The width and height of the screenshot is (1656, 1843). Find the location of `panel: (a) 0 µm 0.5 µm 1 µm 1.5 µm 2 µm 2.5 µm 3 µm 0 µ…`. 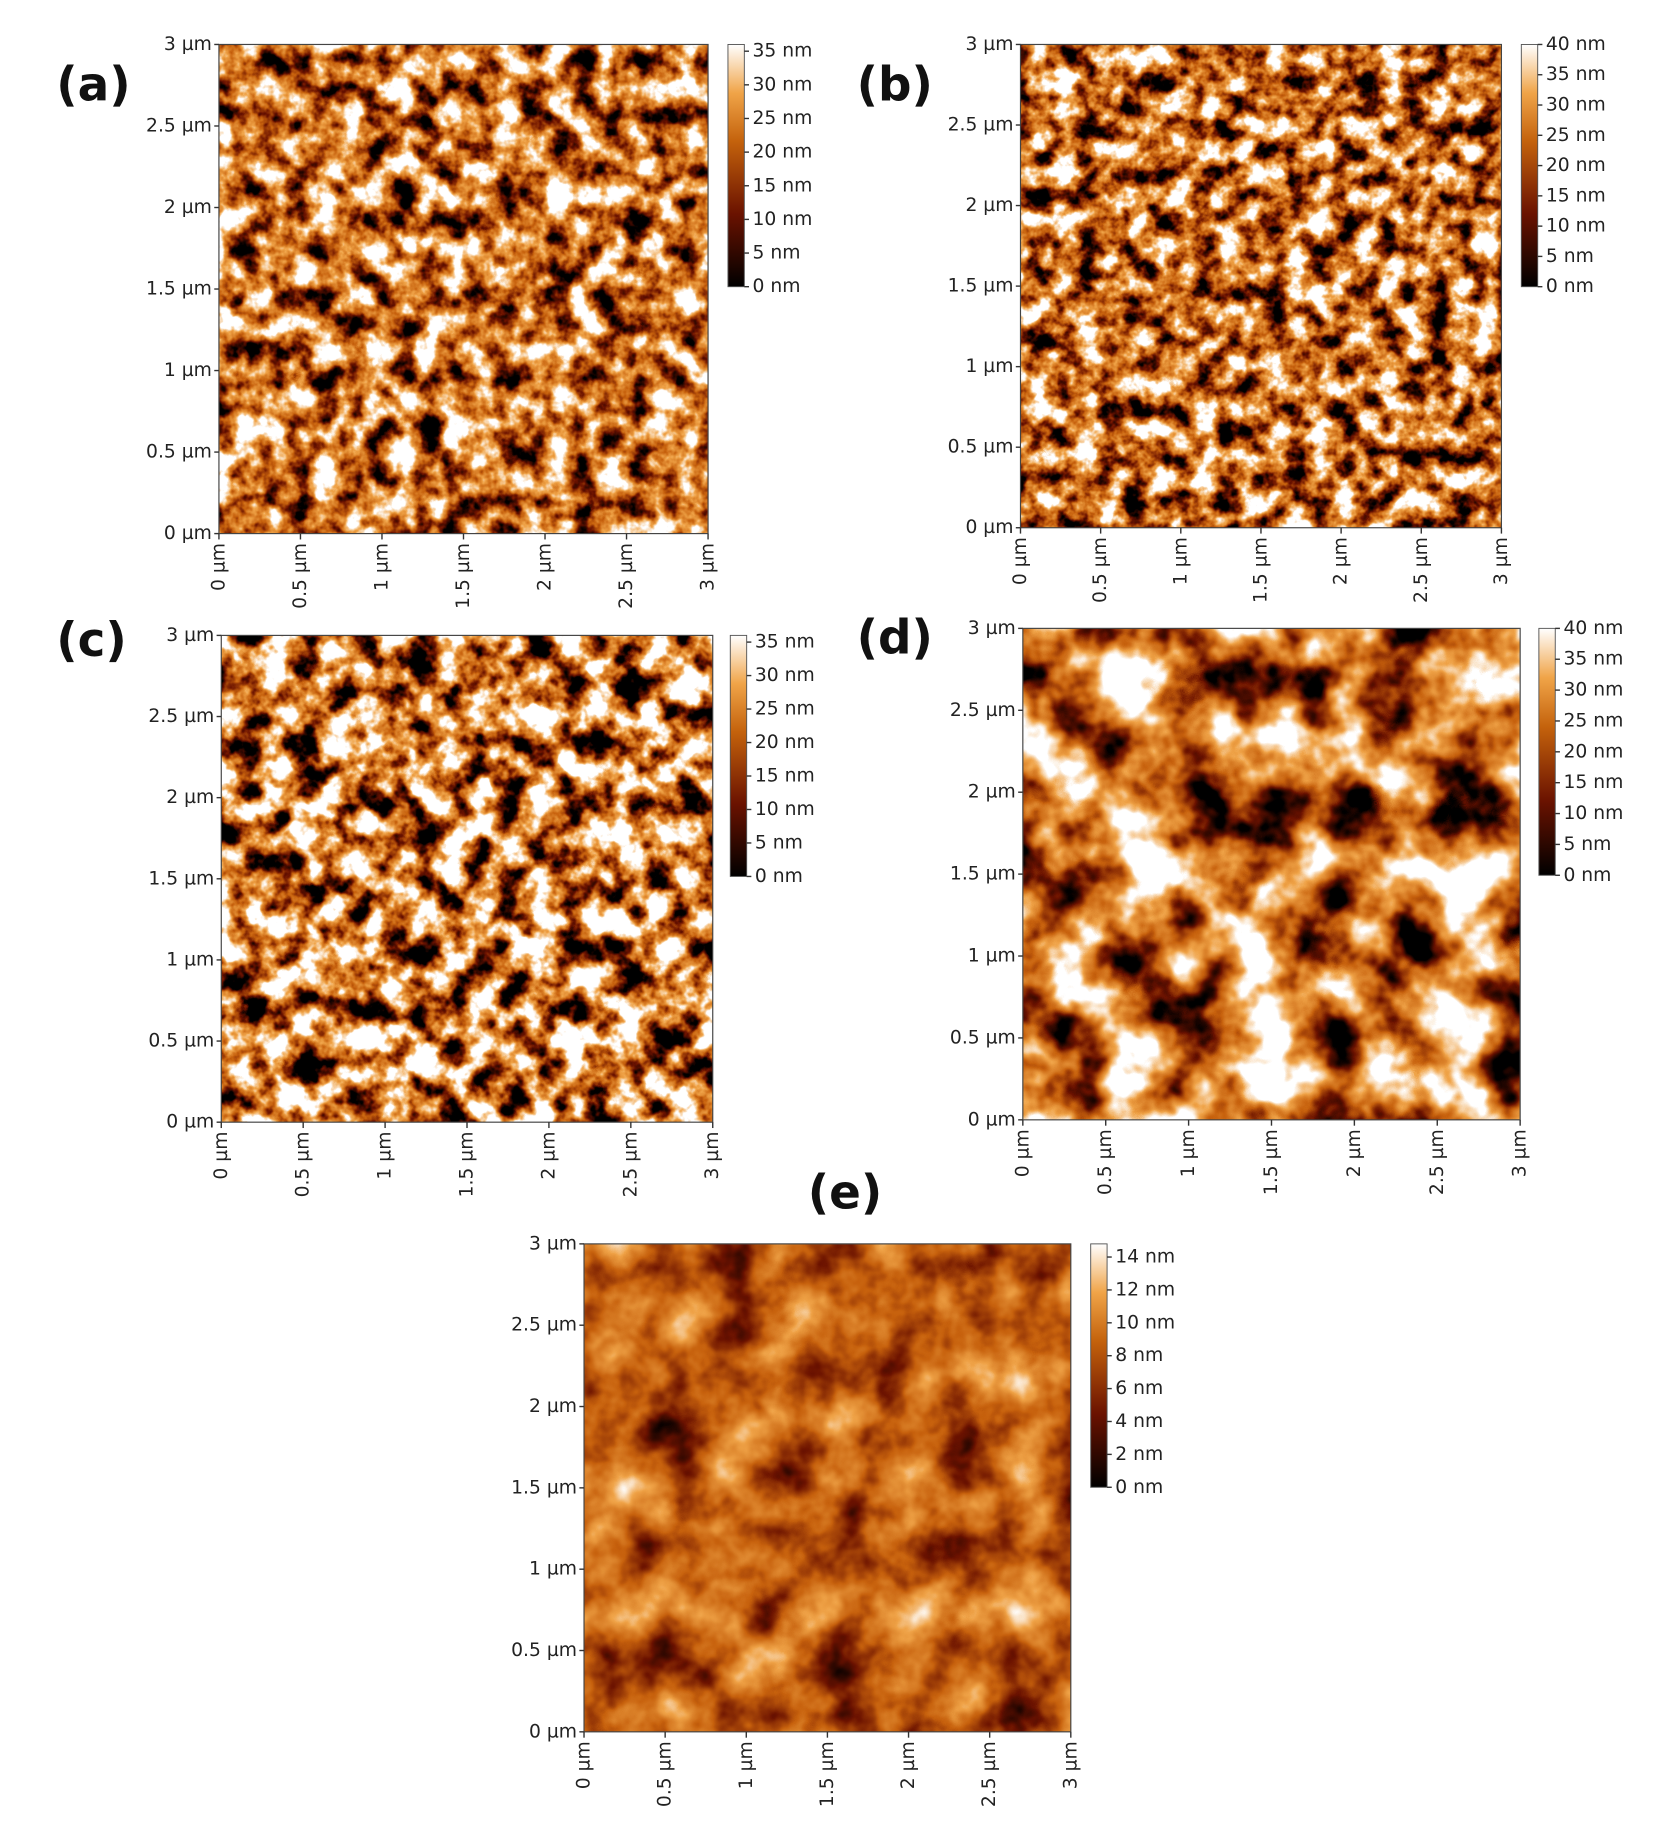

panel: (a) 0 µm 0.5 µm 1 µm 1.5 µm 2 µm 2.5 µm 3 µm 0 µ… is located at coordinates (434, 321).